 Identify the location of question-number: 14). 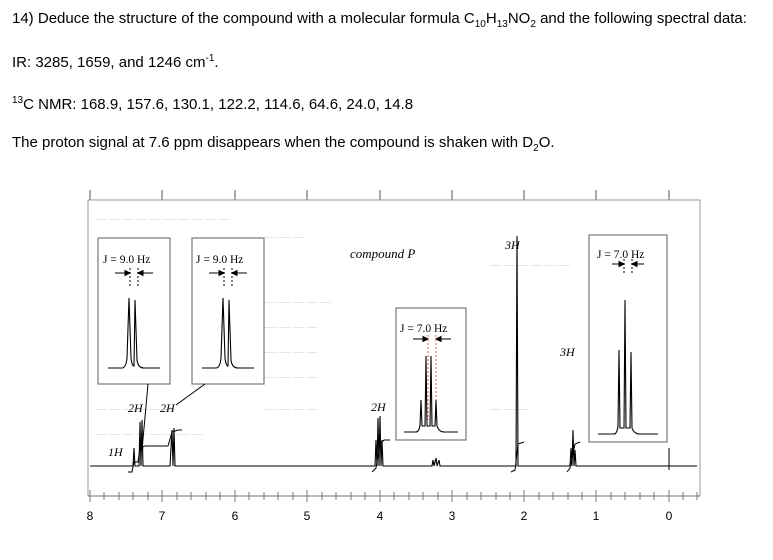
(23, 18).